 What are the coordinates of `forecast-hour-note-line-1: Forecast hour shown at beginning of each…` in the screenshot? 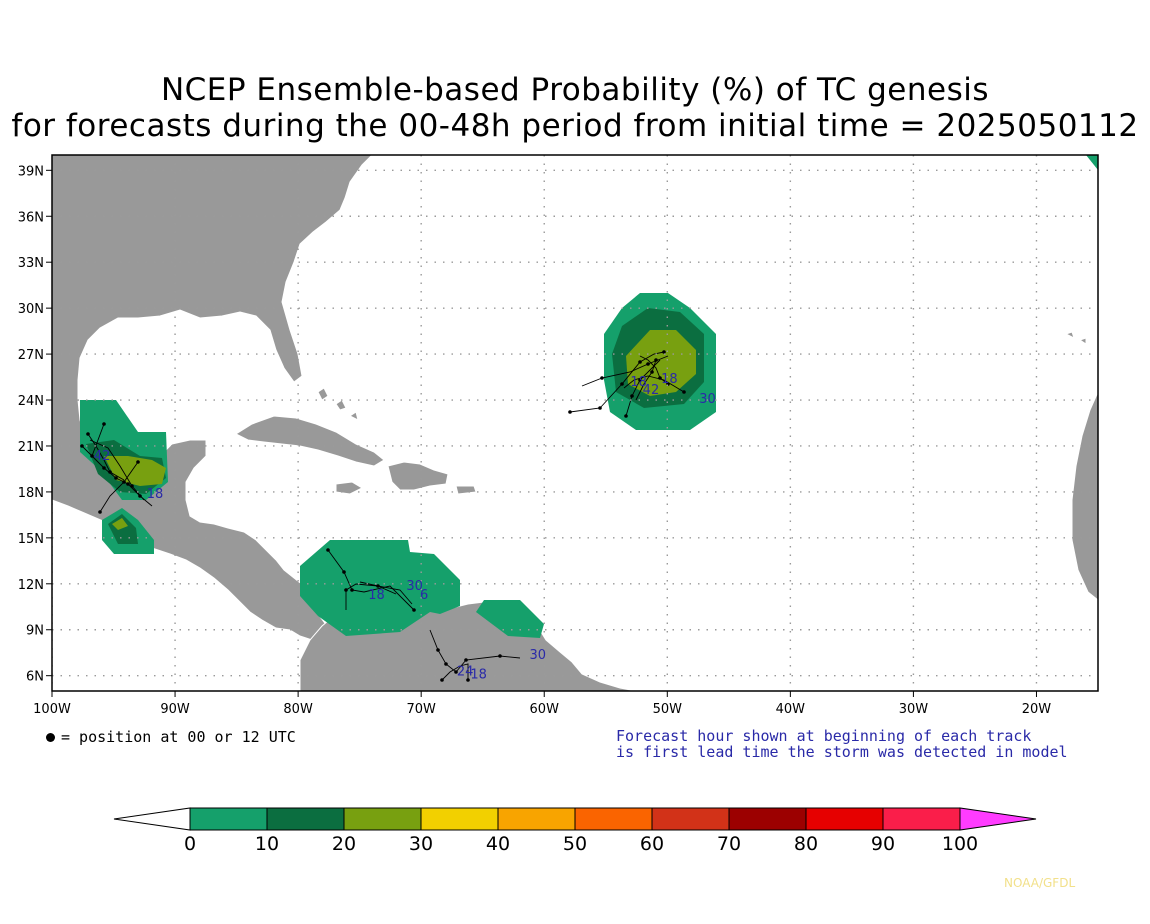 It's located at (824, 736).